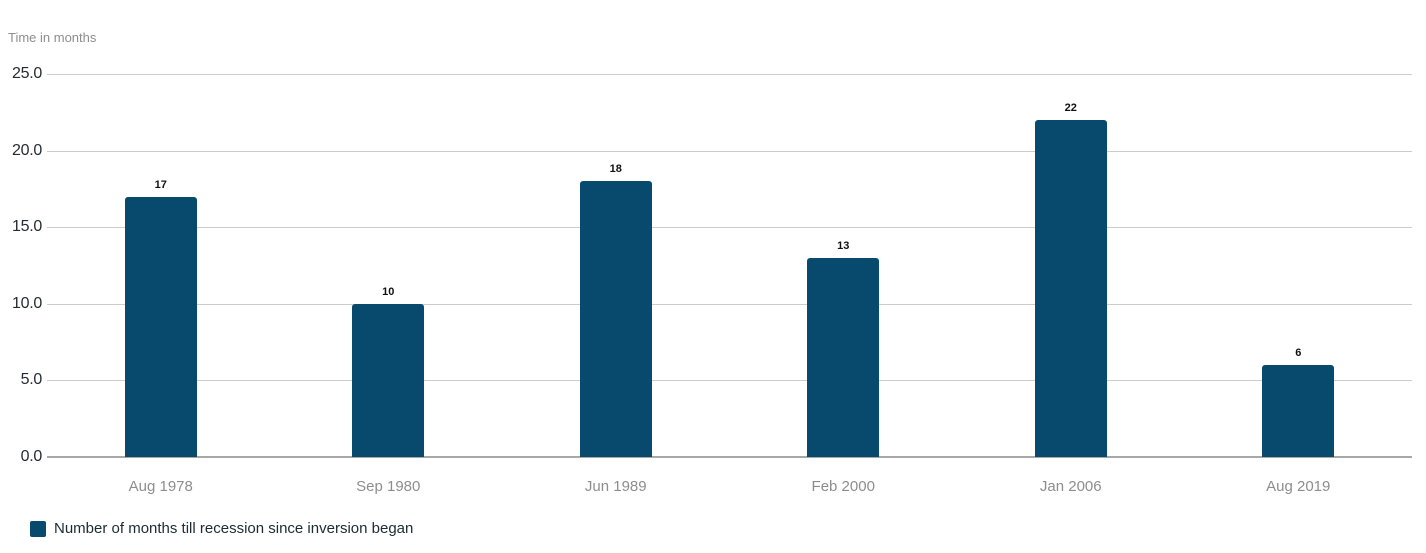 The width and height of the screenshot is (1426, 553). Describe the element at coordinates (388, 291) in the screenshot. I see `bar-value-label: 10` at that location.